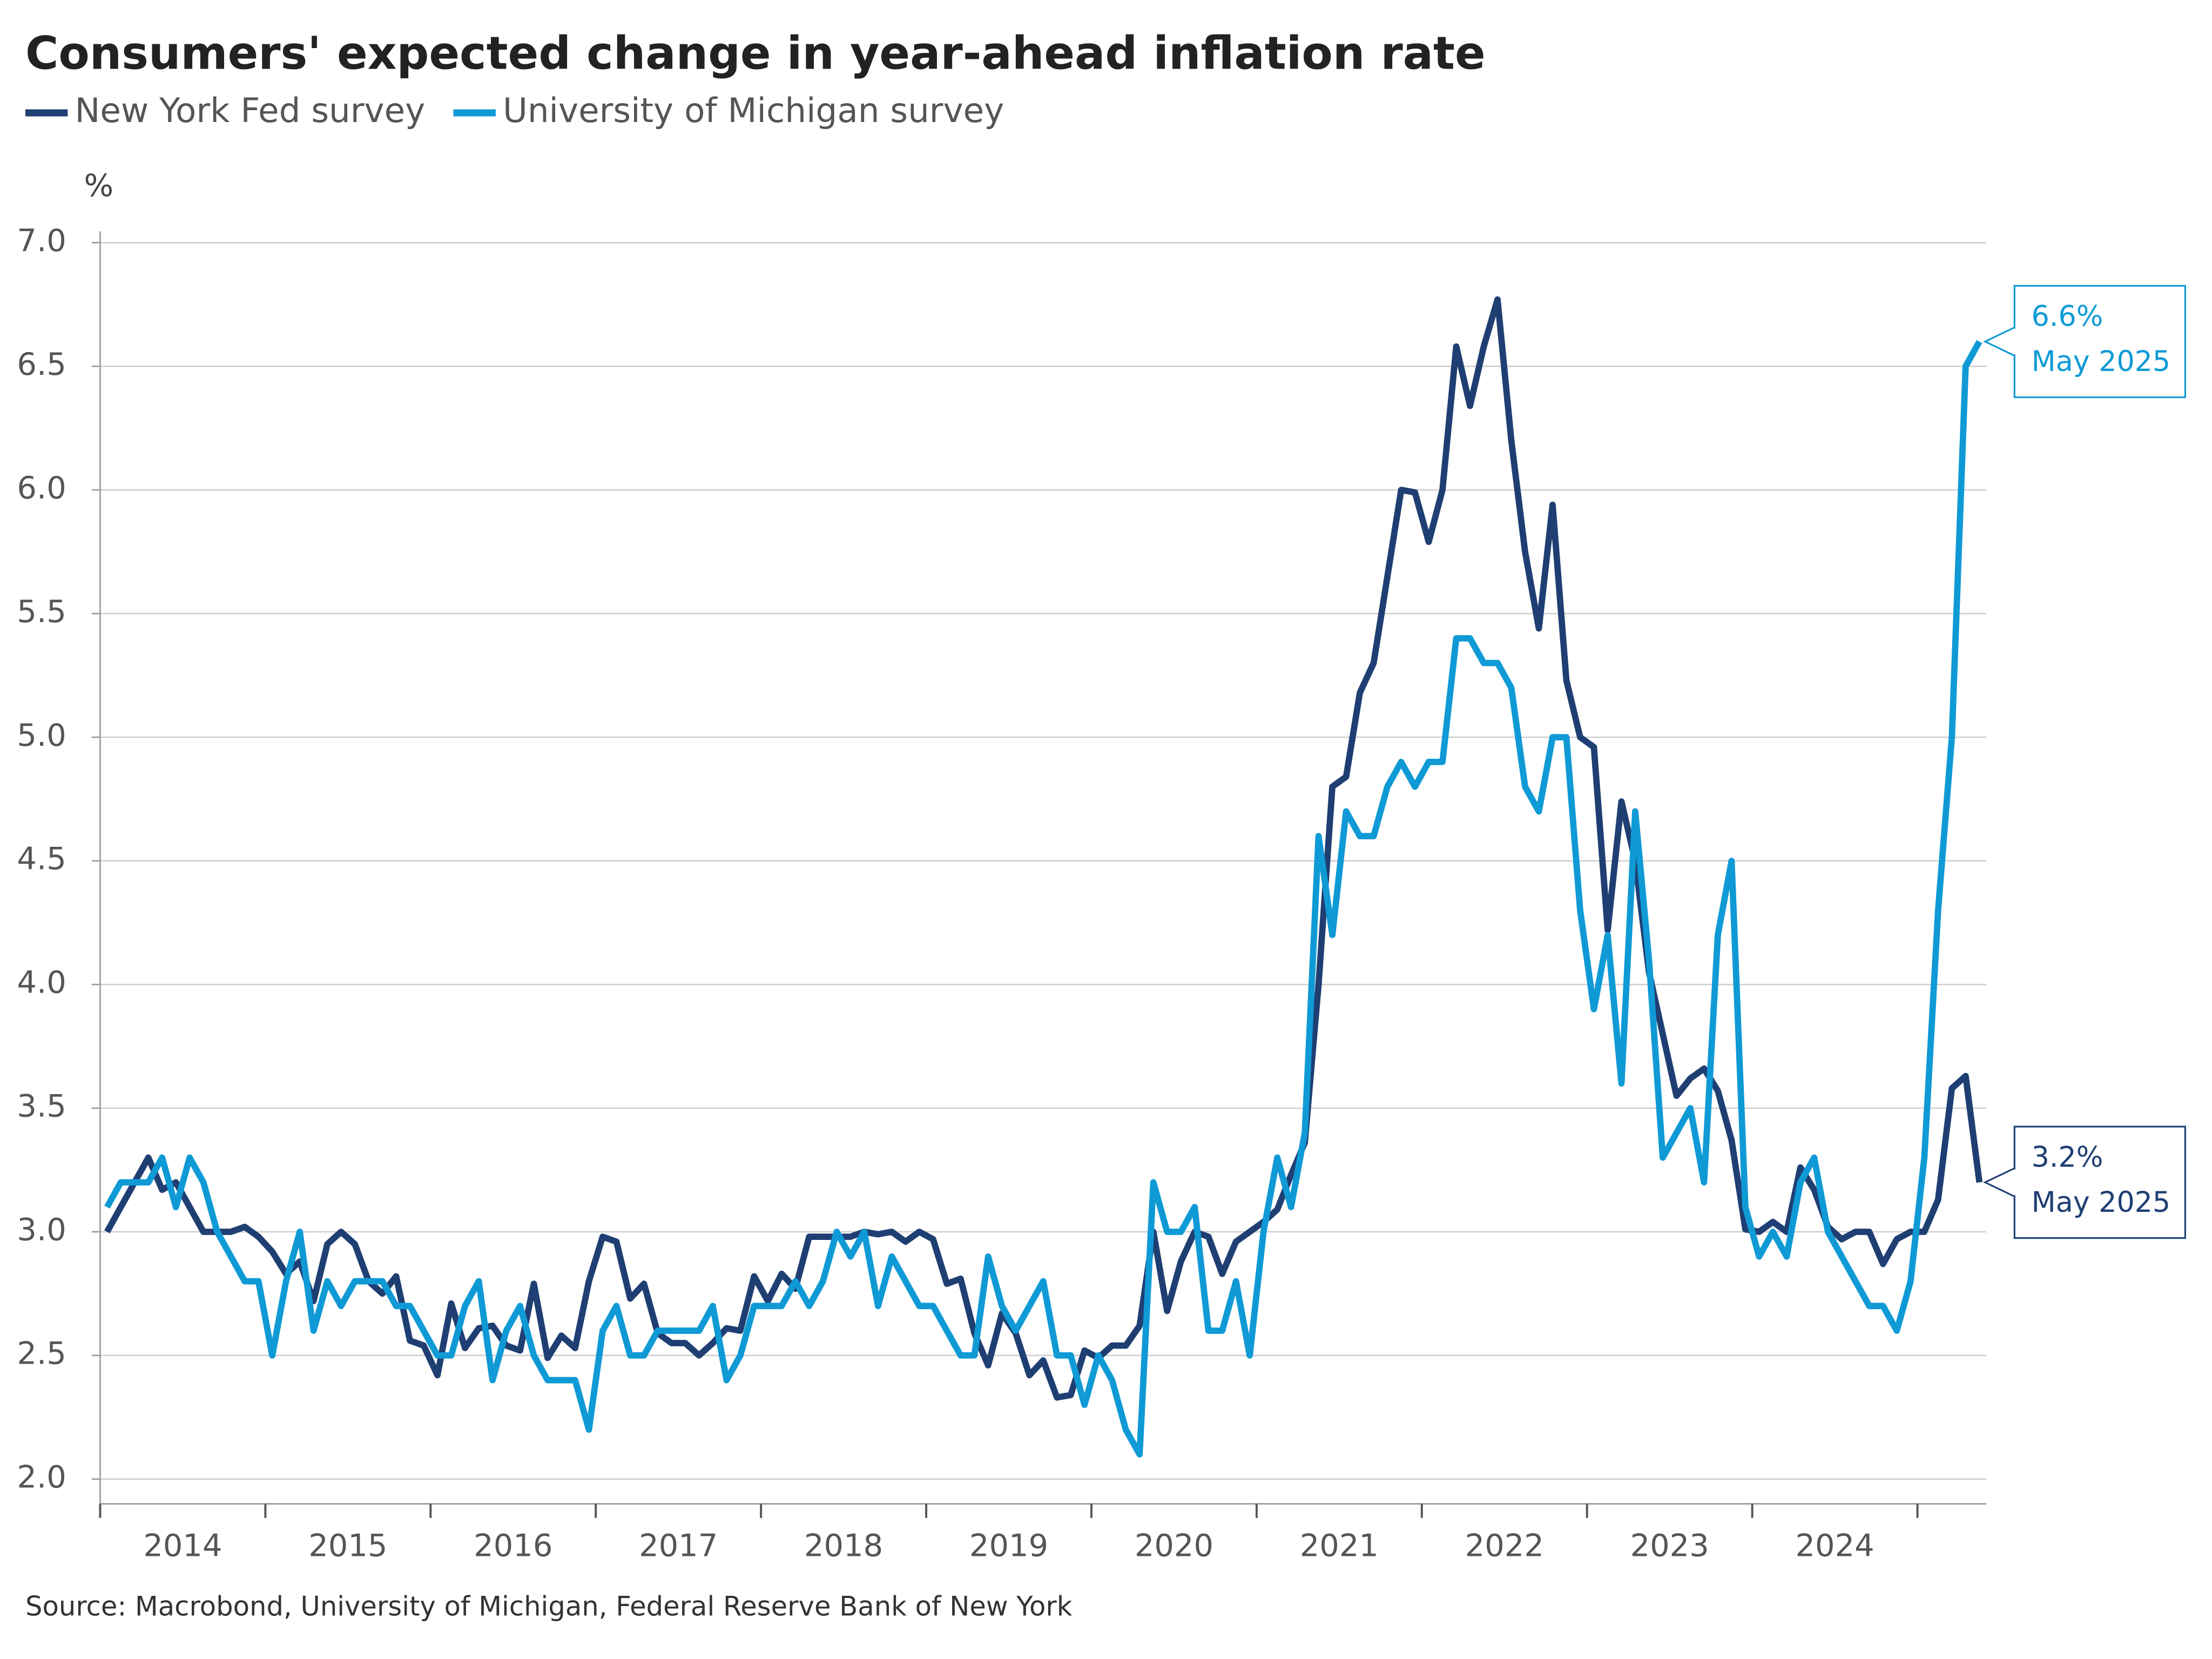 The image size is (2212, 1659). What do you see at coordinates (1008, 1545) in the screenshot?
I see `x-tick-label: 2019` at bounding box center [1008, 1545].